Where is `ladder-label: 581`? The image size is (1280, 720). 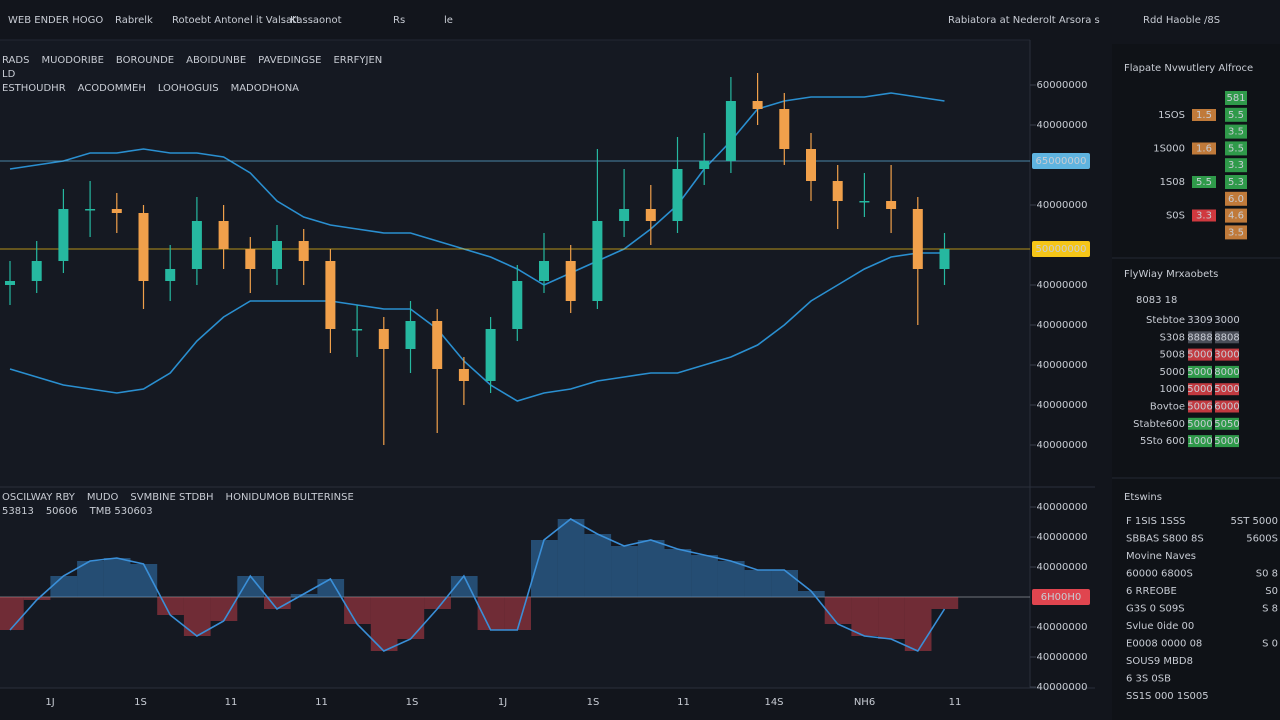
ladder-label: 581 is located at coordinates (1235, 98).